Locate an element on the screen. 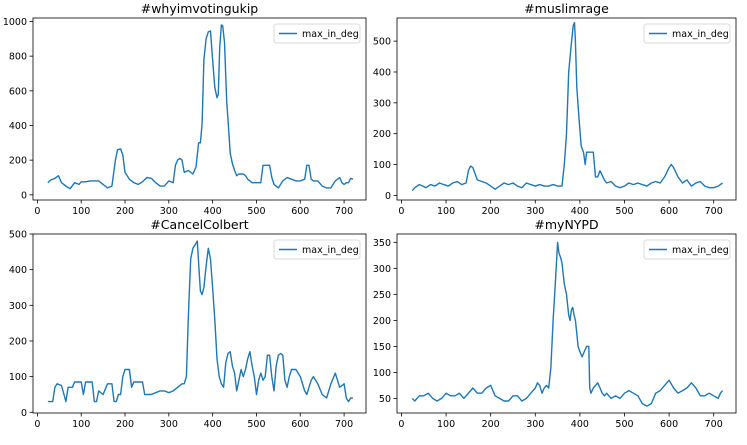 The image size is (747, 445). chart-title: #CancelColbert is located at coordinates (199, 224).